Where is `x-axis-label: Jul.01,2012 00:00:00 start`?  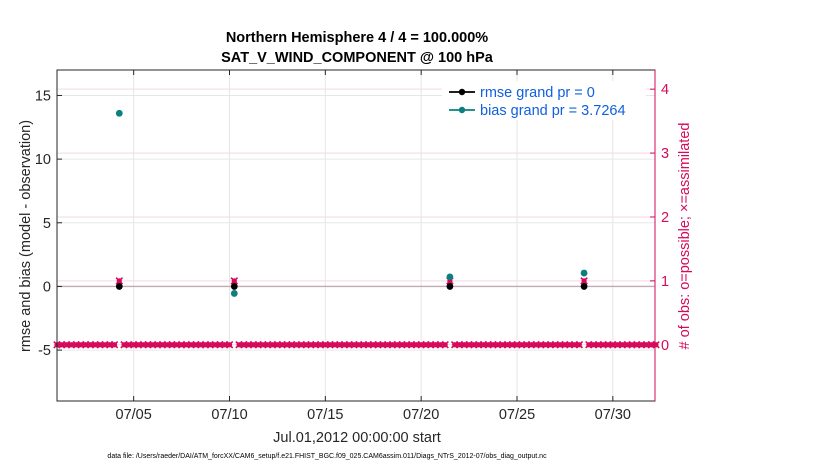
x-axis-label: Jul.01,2012 00:00:00 start is located at coordinates (357, 438).